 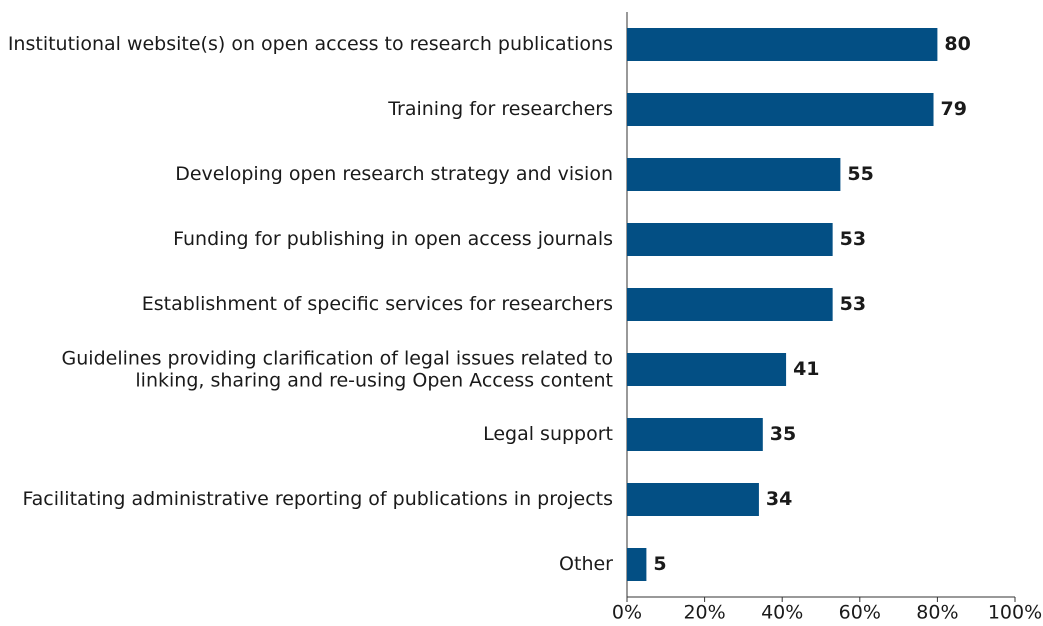 I want to click on value-label: 34, so click(x=779, y=499).